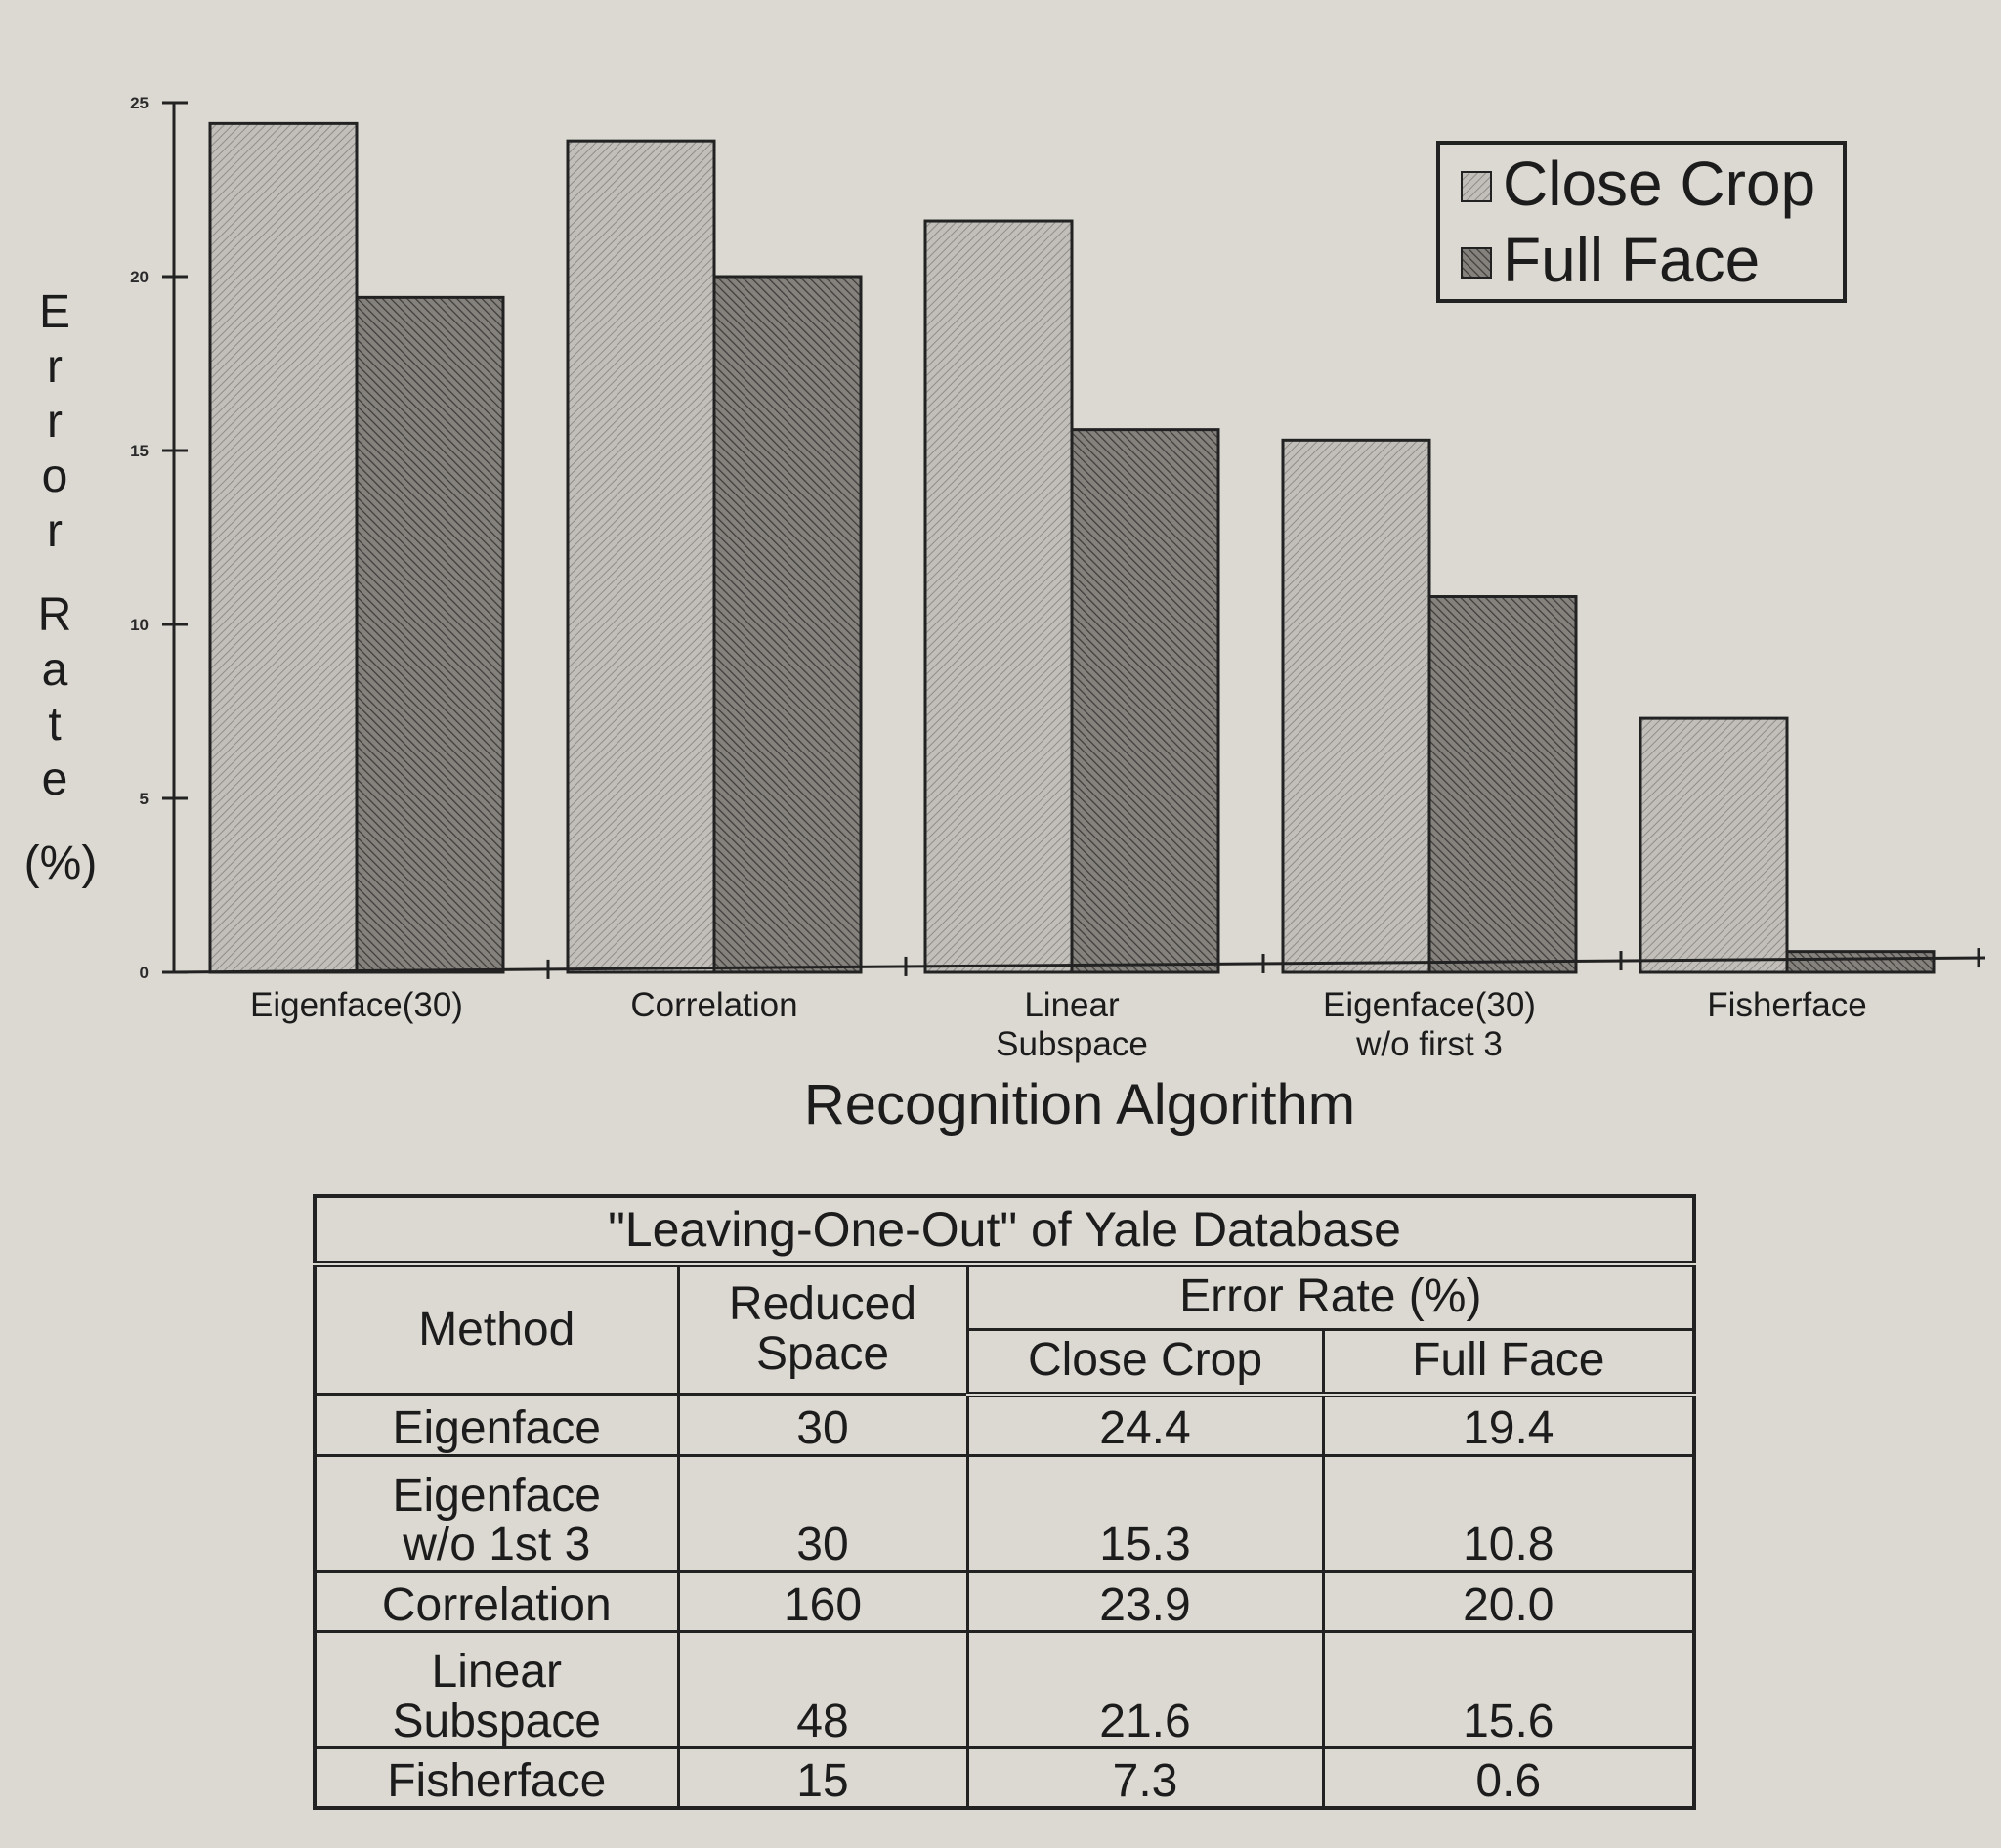  What do you see at coordinates (822, 1689) in the screenshot?
I see `cell-reduced-space: 48` at bounding box center [822, 1689].